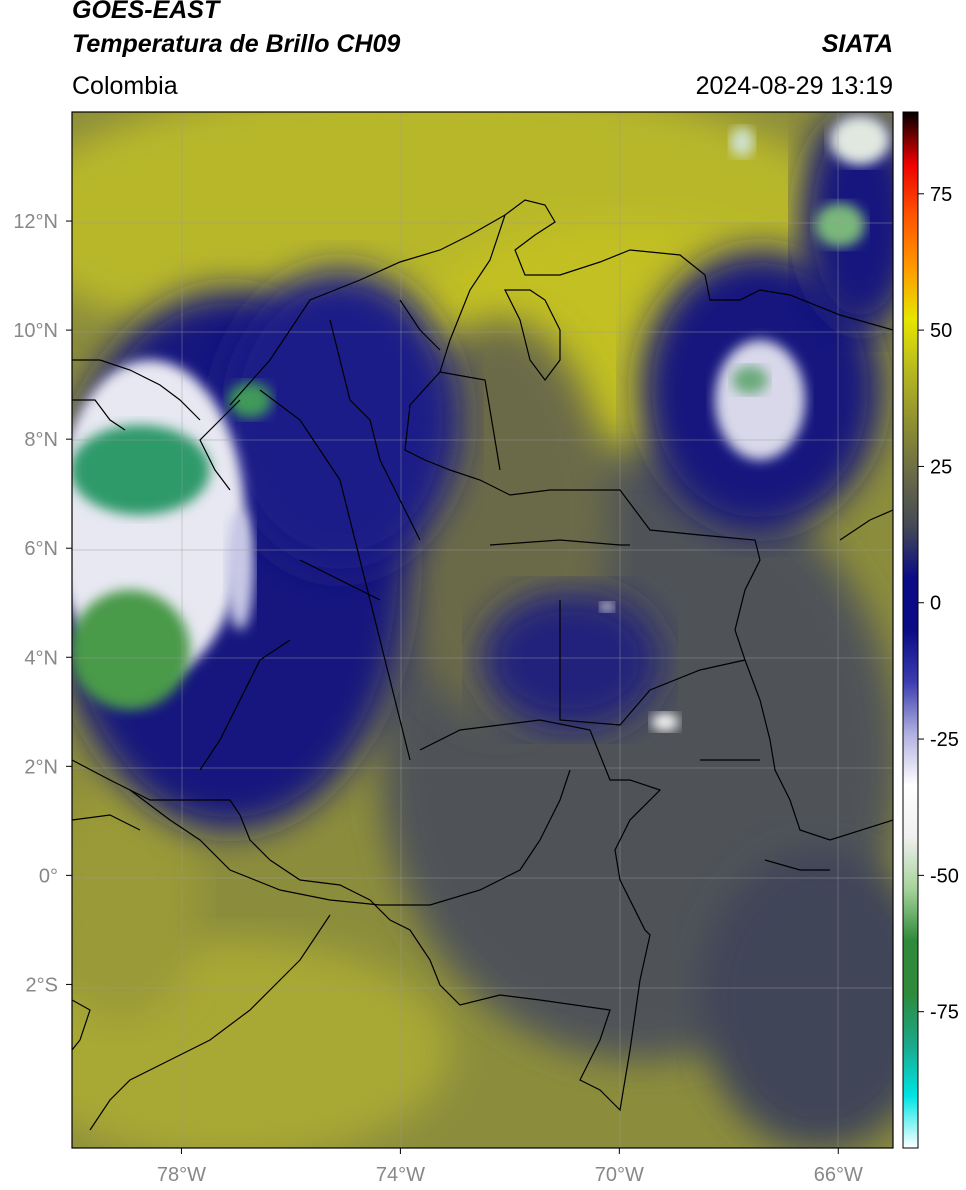 The image size is (966, 1190). I want to click on colorbar-tick-label: 25, so click(941, 467).